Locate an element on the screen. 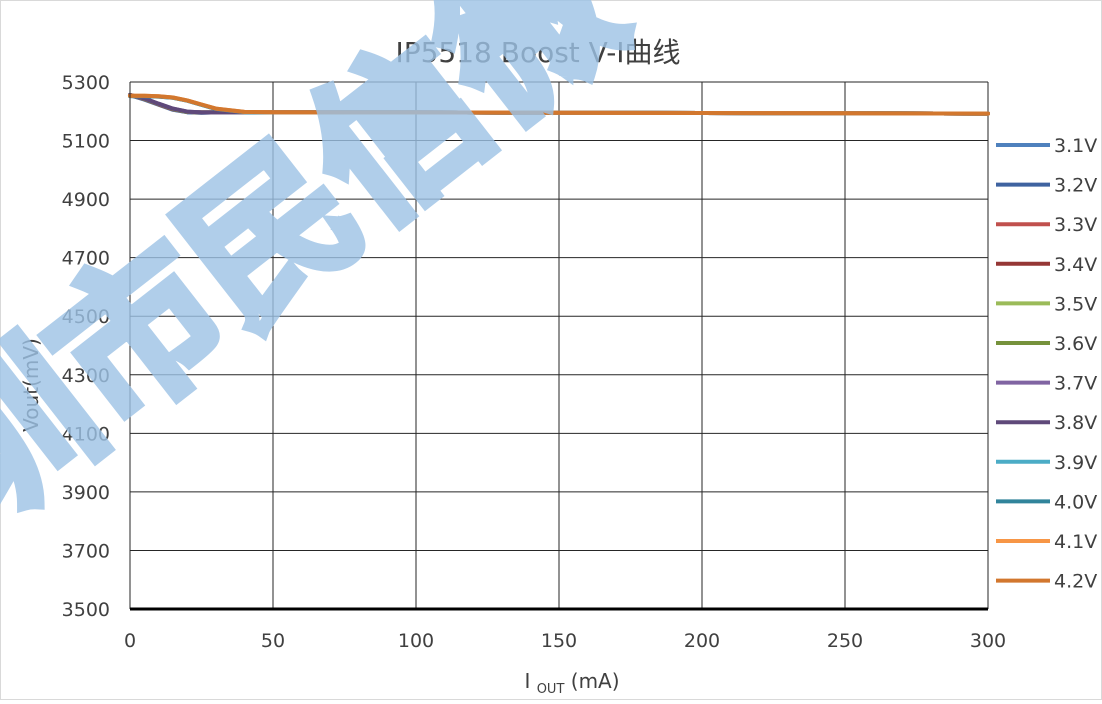 Image resolution: width=1102 pixels, height=704 pixels. y-tick-label: 3500 is located at coordinates (86, 610).